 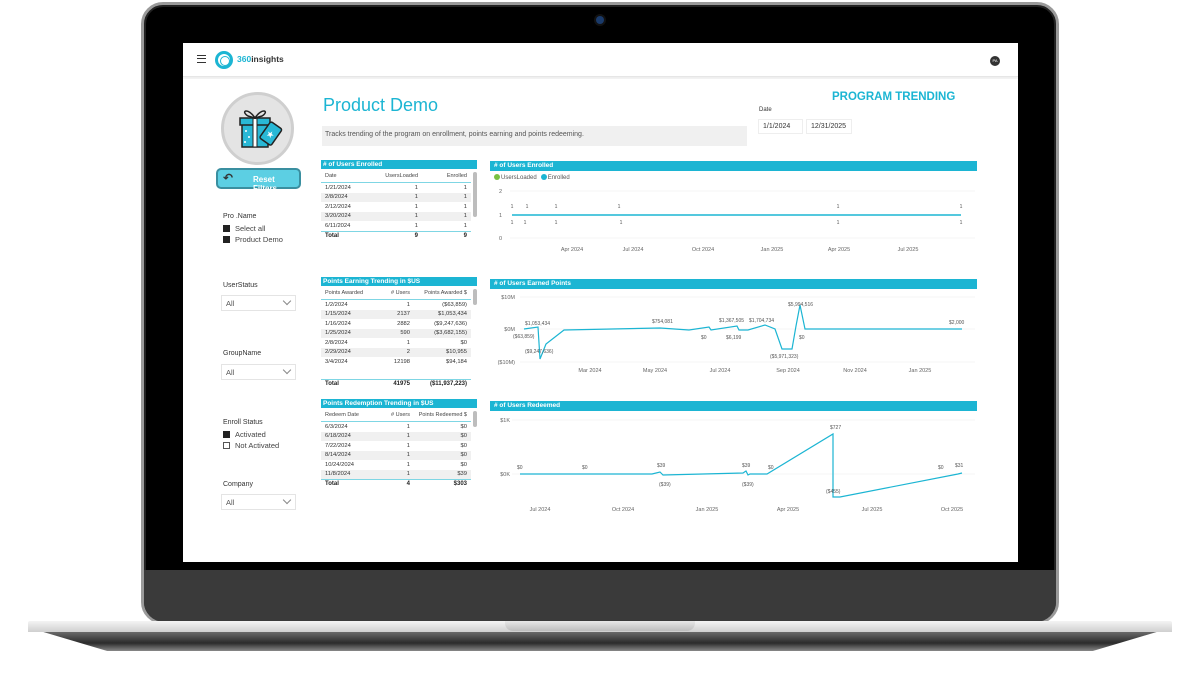 I want to click on reset-filters-button: ↶ Reset Filters, so click(x=258, y=180).